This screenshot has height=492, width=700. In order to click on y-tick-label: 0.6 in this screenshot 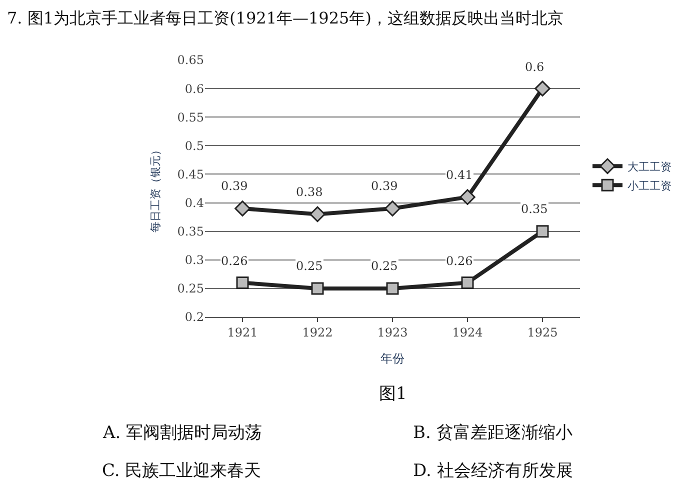, I will do `click(194, 89)`.